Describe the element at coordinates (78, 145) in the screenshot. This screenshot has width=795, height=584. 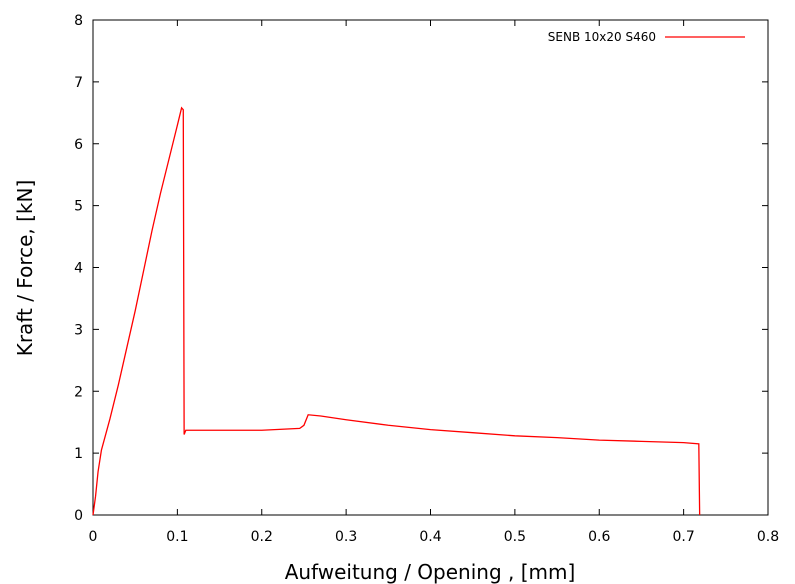
I see `y-tick-label: 6` at that location.